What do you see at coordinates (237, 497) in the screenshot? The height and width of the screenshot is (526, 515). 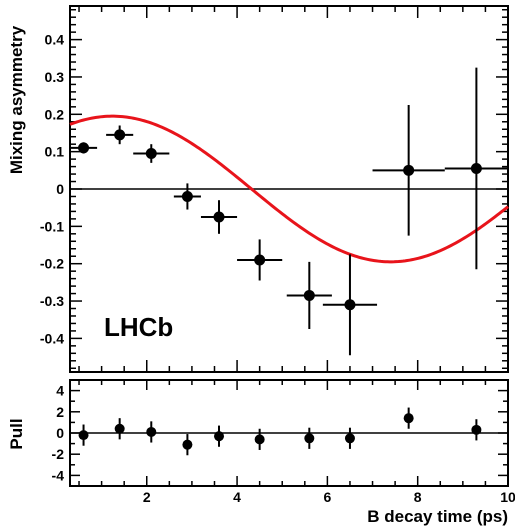 I see `x-tick-label: 4` at bounding box center [237, 497].